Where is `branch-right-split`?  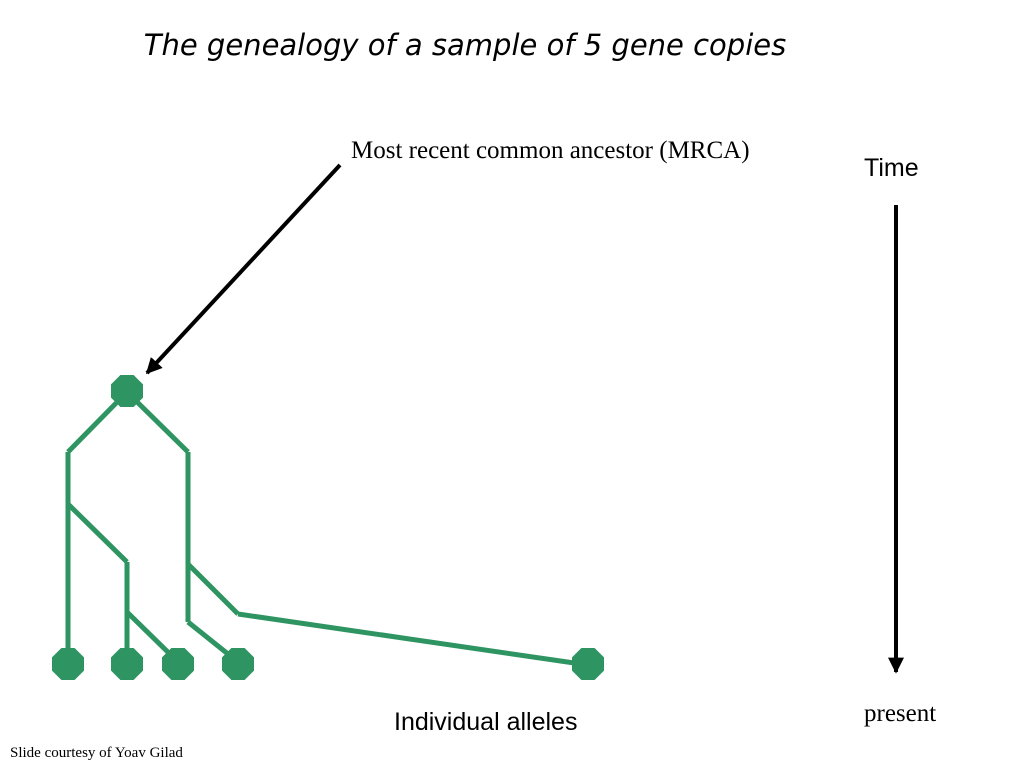 branch-right-split is located at coordinates (213, 589).